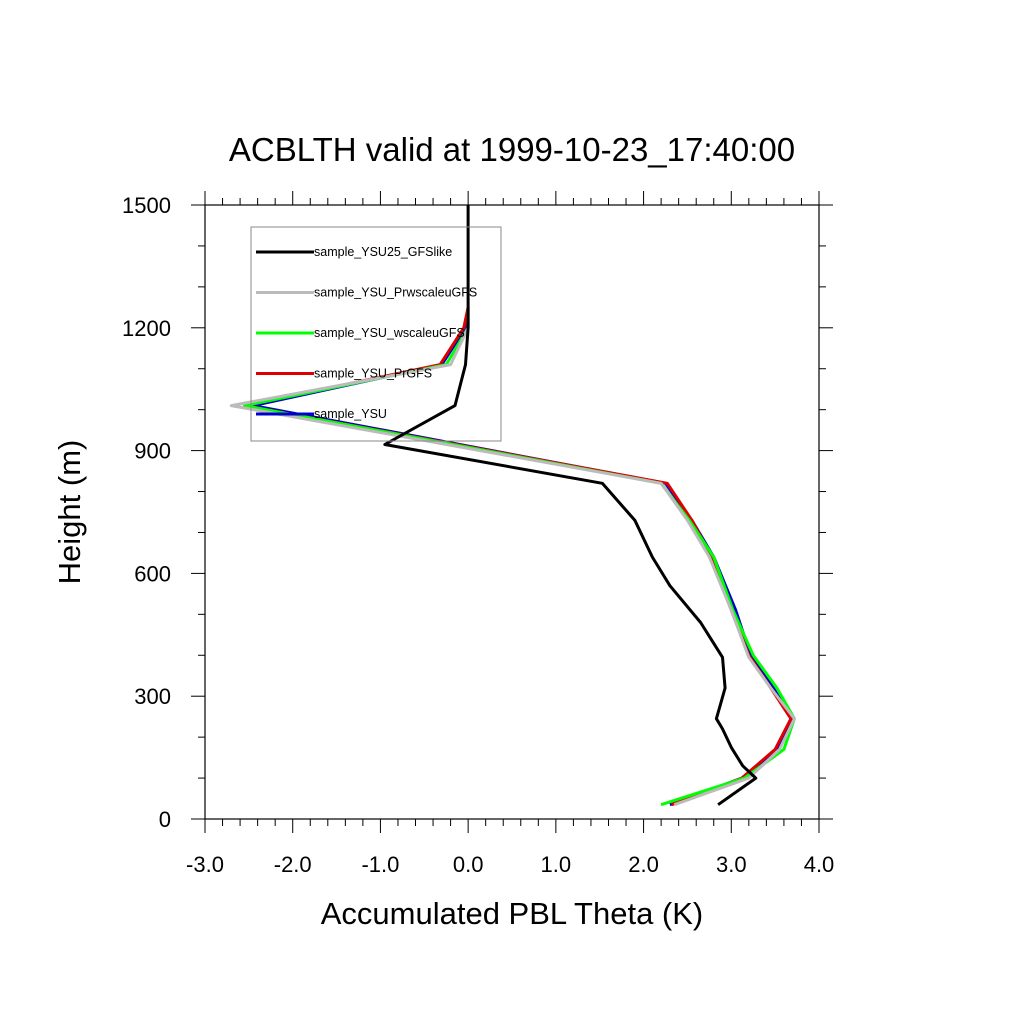  What do you see at coordinates (205, 864) in the screenshot?
I see `x-tick-label: -3.0` at bounding box center [205, 864].